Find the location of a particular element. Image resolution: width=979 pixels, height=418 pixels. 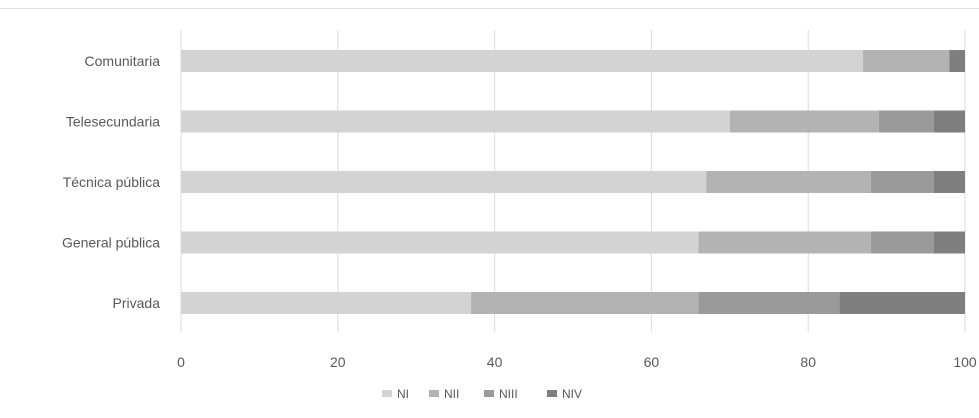

x-tick-label: 100 is located at coordinates (965, 362).